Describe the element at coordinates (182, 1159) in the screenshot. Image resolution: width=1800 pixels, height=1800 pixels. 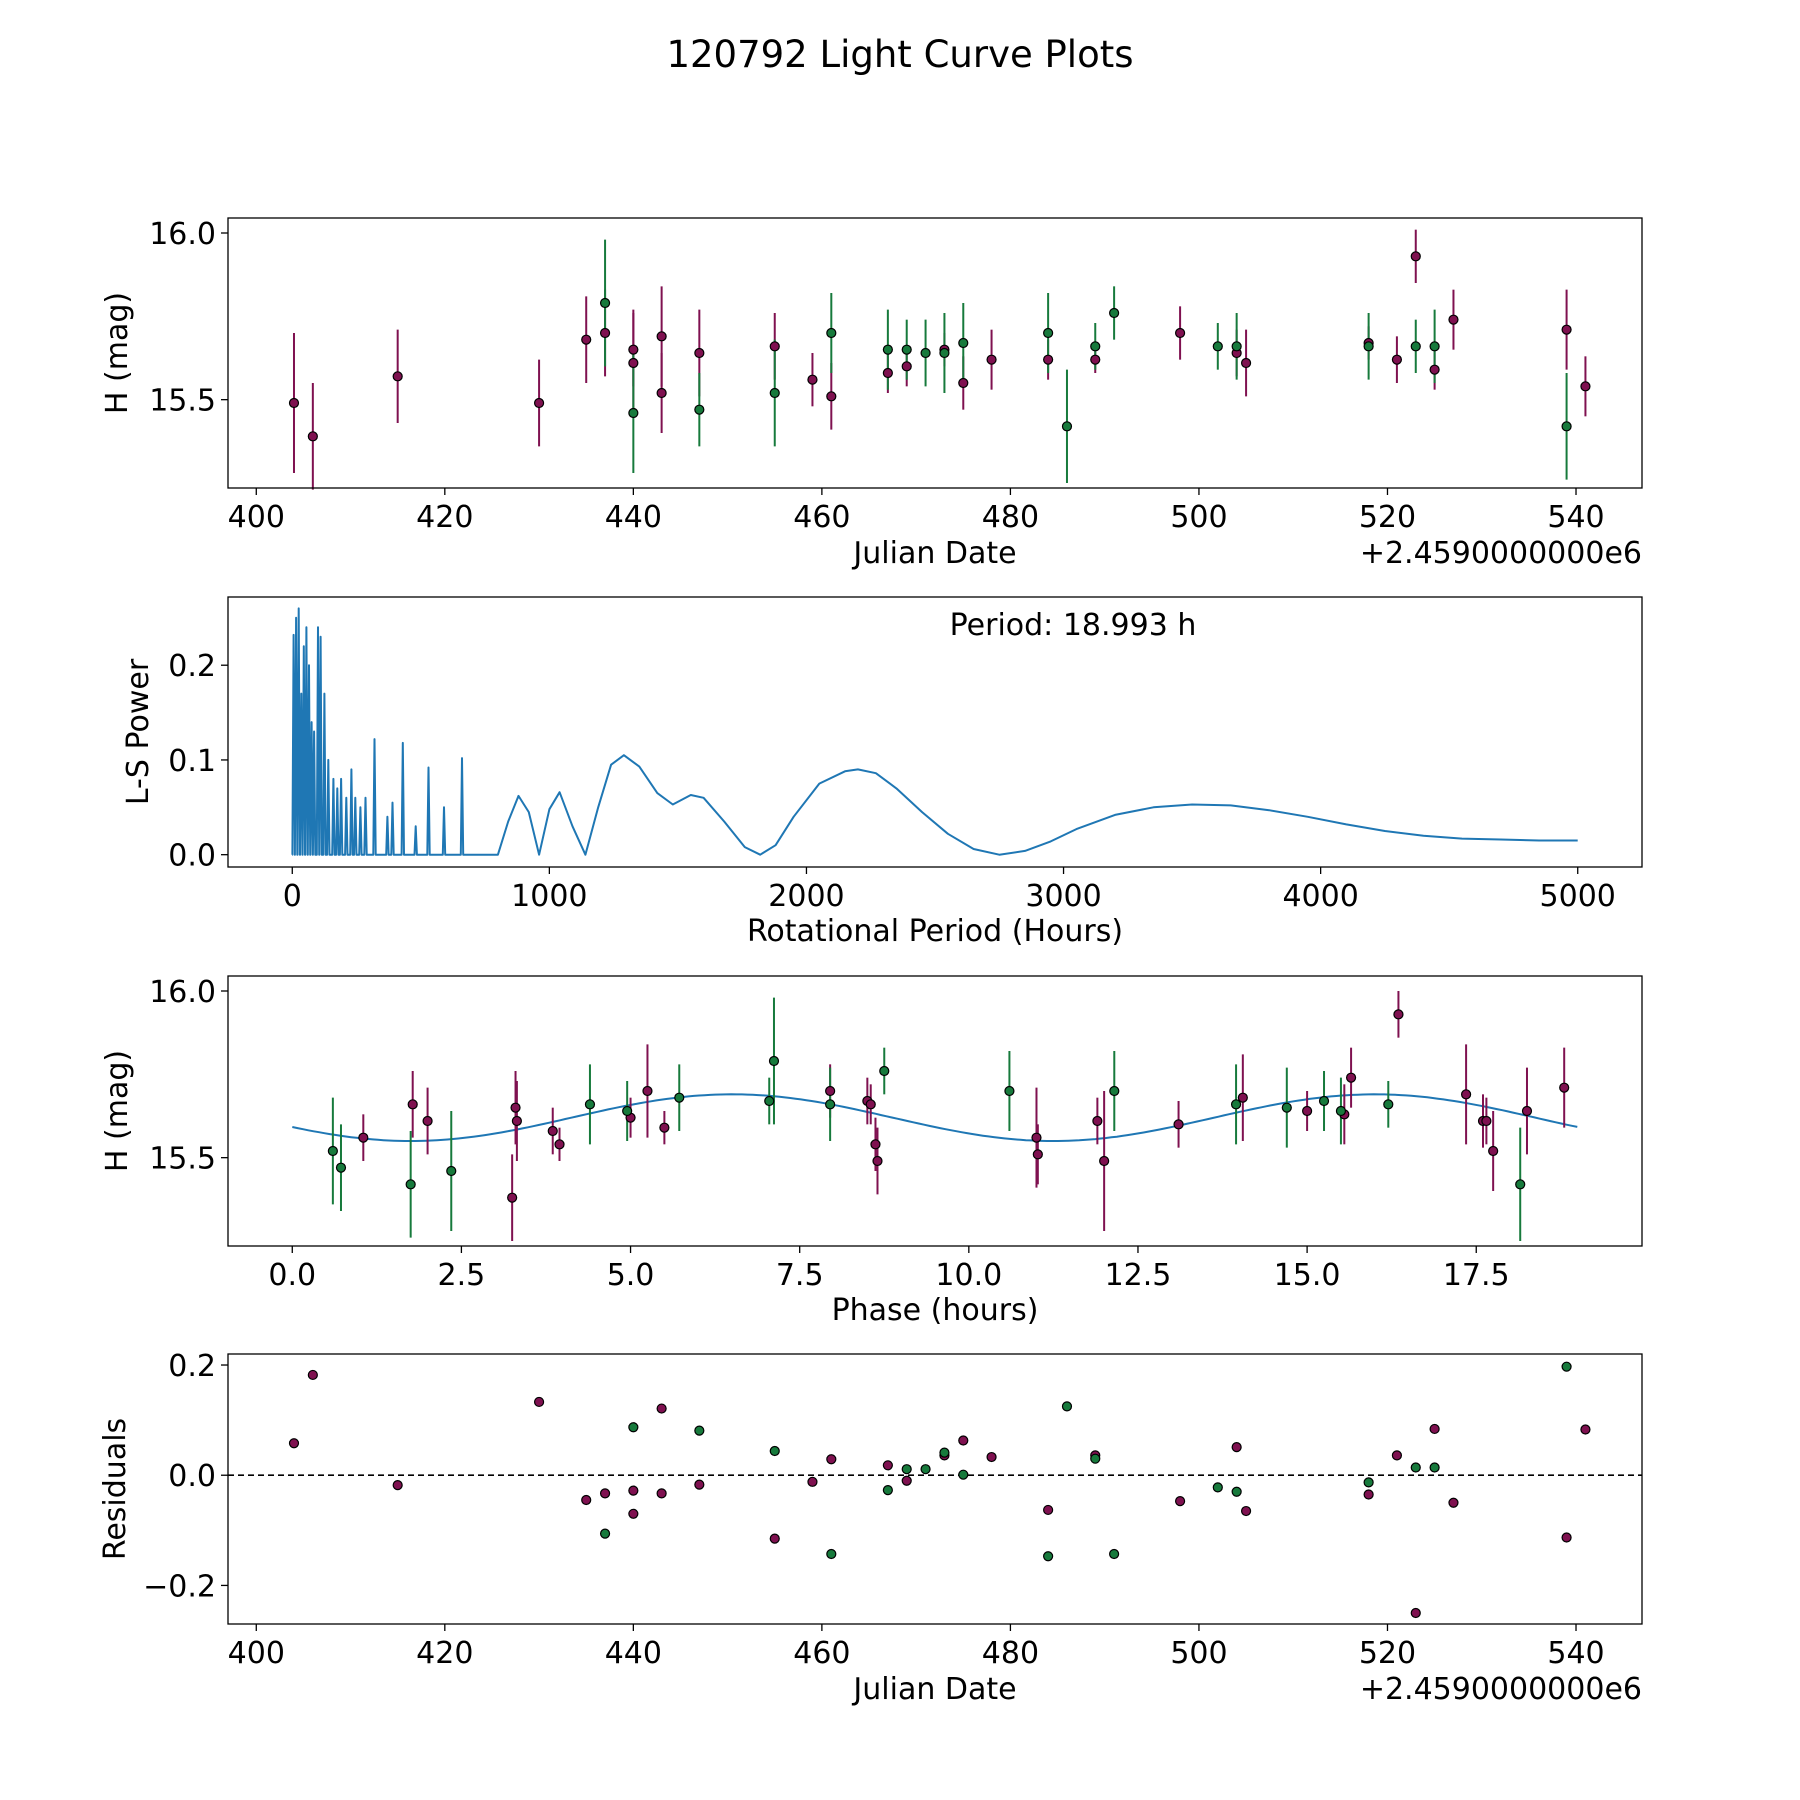
I see `phased-curve-ytick-label: 15.5` at that location.